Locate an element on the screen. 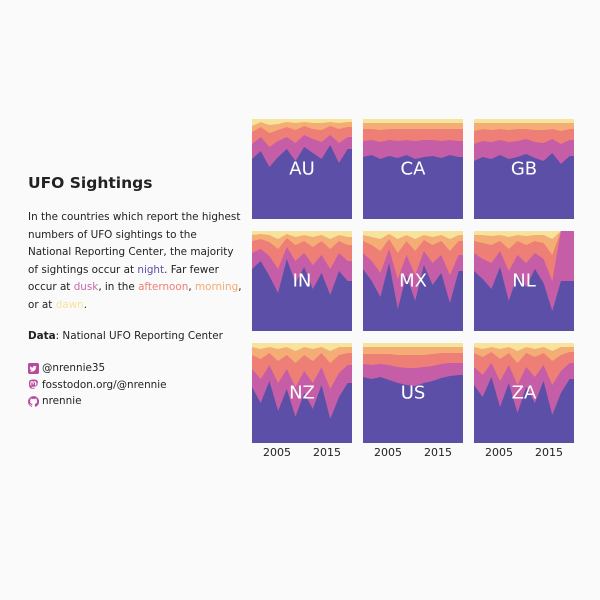  panel-label: ZA is located at coordinates (524, 393).